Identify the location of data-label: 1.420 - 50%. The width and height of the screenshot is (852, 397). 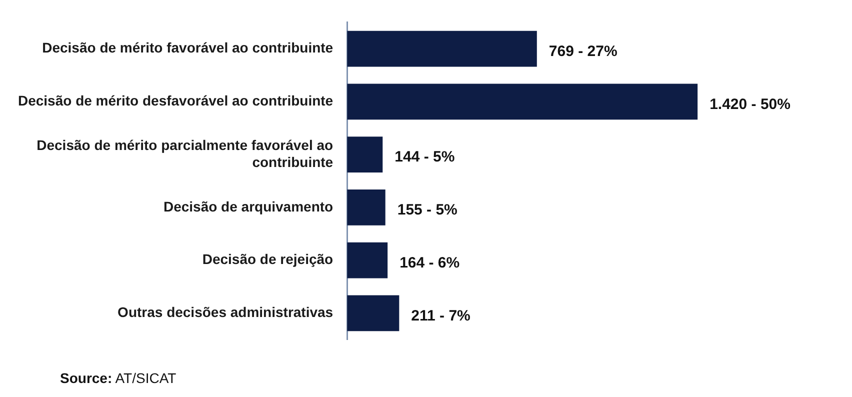
(750, 104).